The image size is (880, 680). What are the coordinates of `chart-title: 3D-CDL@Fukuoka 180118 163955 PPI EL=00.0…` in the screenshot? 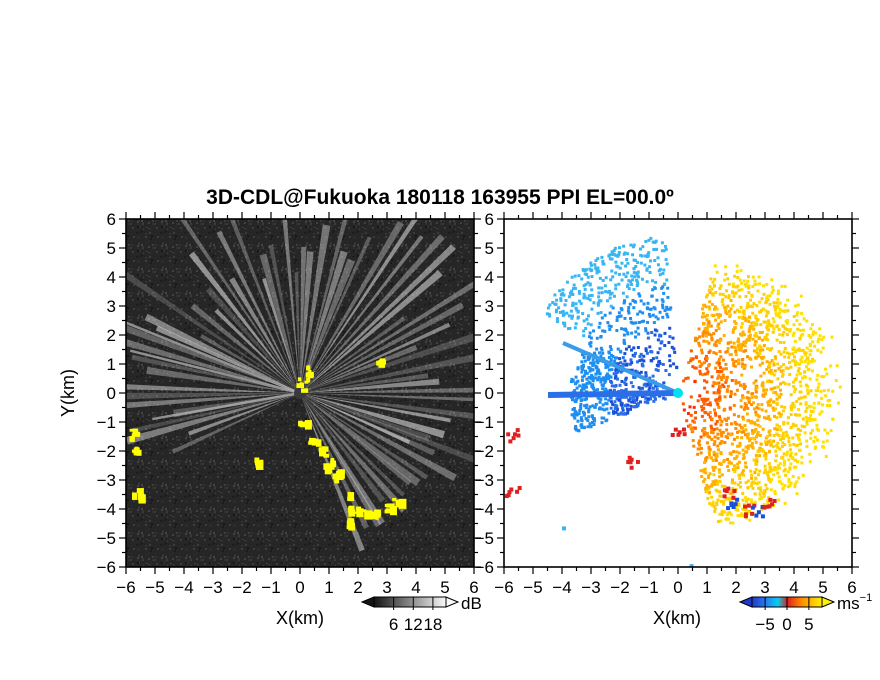 It's located at (440, 197).